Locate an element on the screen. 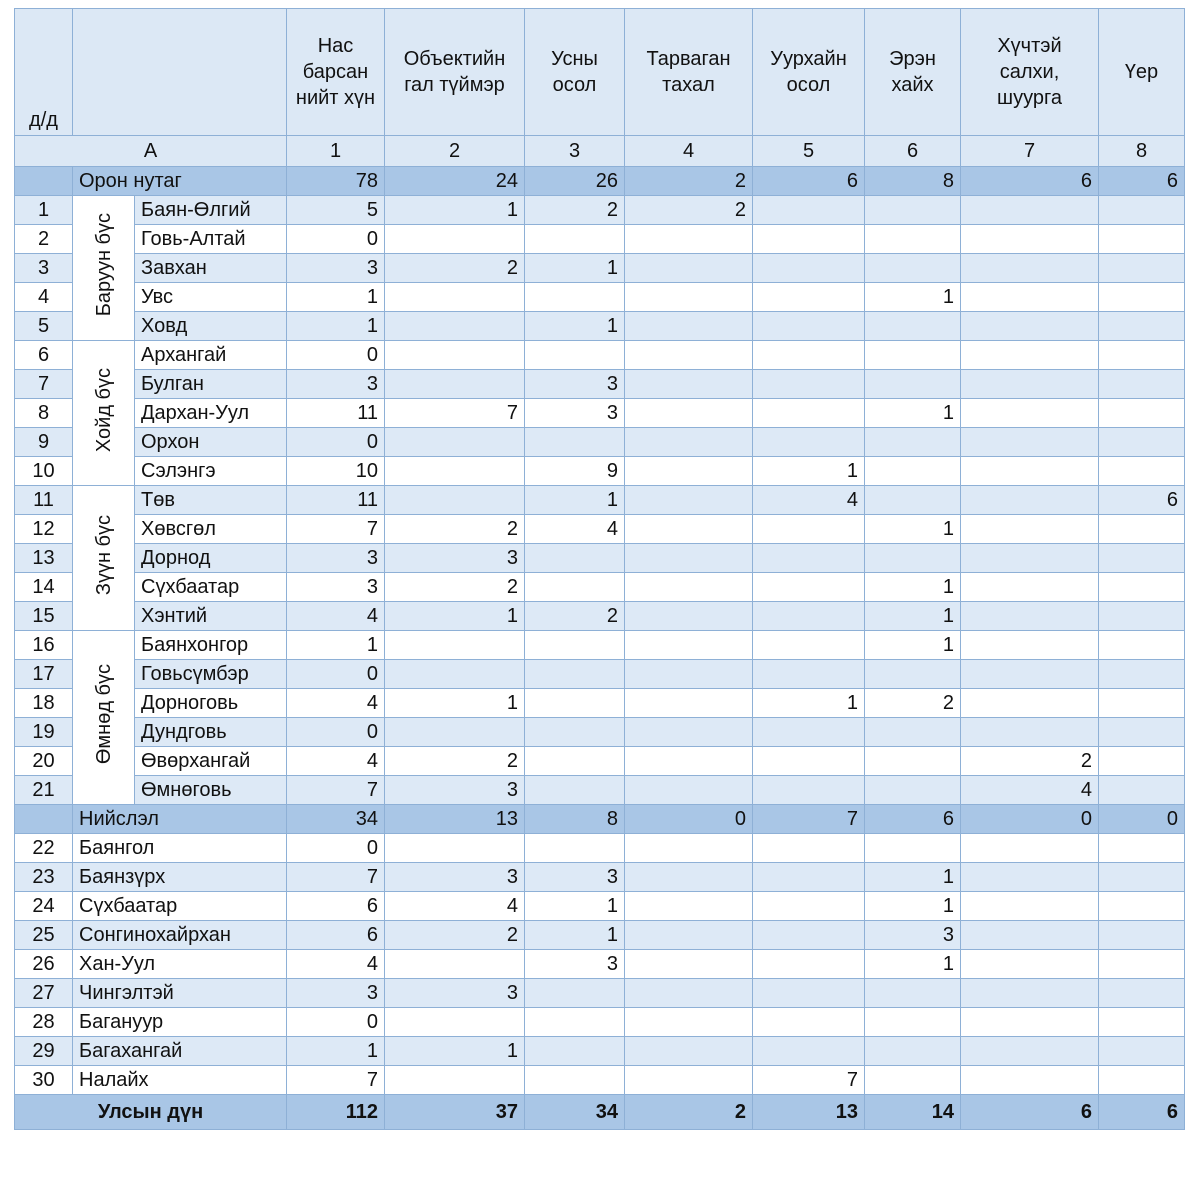 This screenshot has width=1200, height=1180. row-number: 29 is located at coordinates (43, 1051).